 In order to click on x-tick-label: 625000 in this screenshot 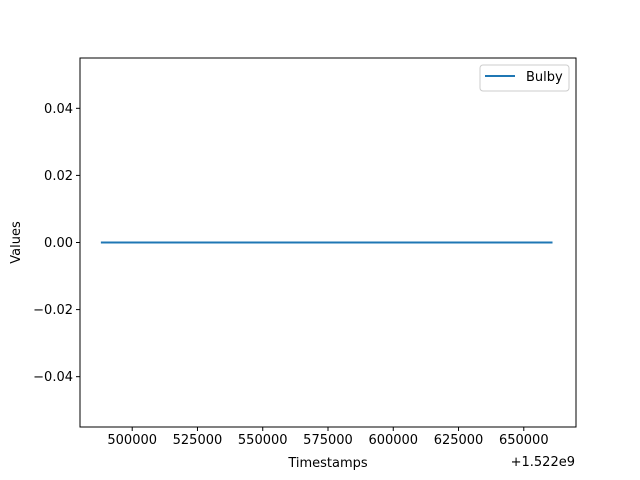, I will do `click(459, 440)`.